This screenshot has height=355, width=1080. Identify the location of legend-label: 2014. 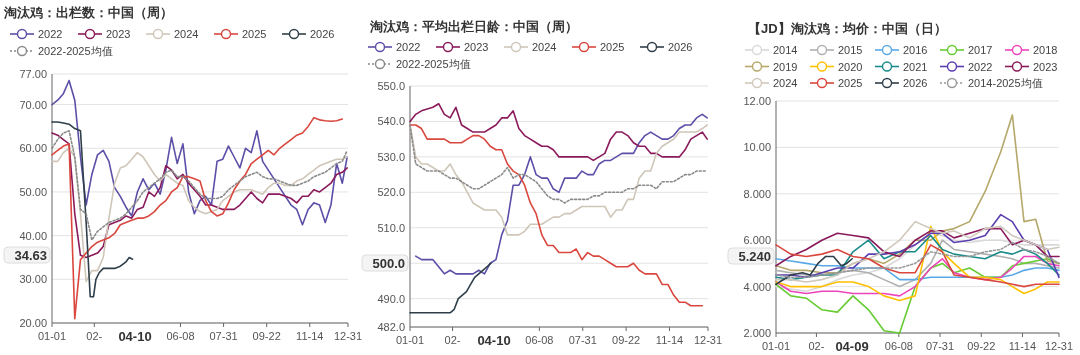
(785, 50).